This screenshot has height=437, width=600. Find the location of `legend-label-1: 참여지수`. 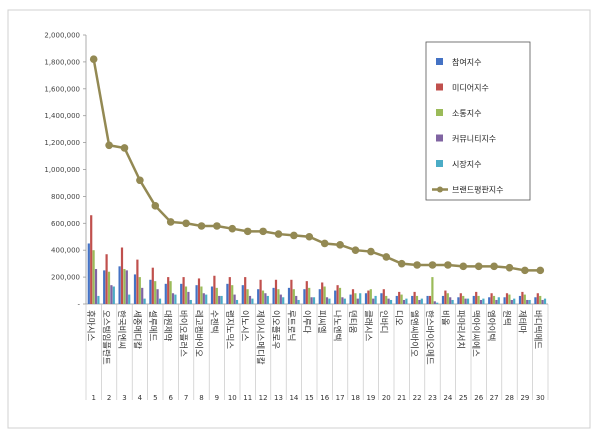

legend-label-1: 참여지수 is located at coordinates (466, 62).